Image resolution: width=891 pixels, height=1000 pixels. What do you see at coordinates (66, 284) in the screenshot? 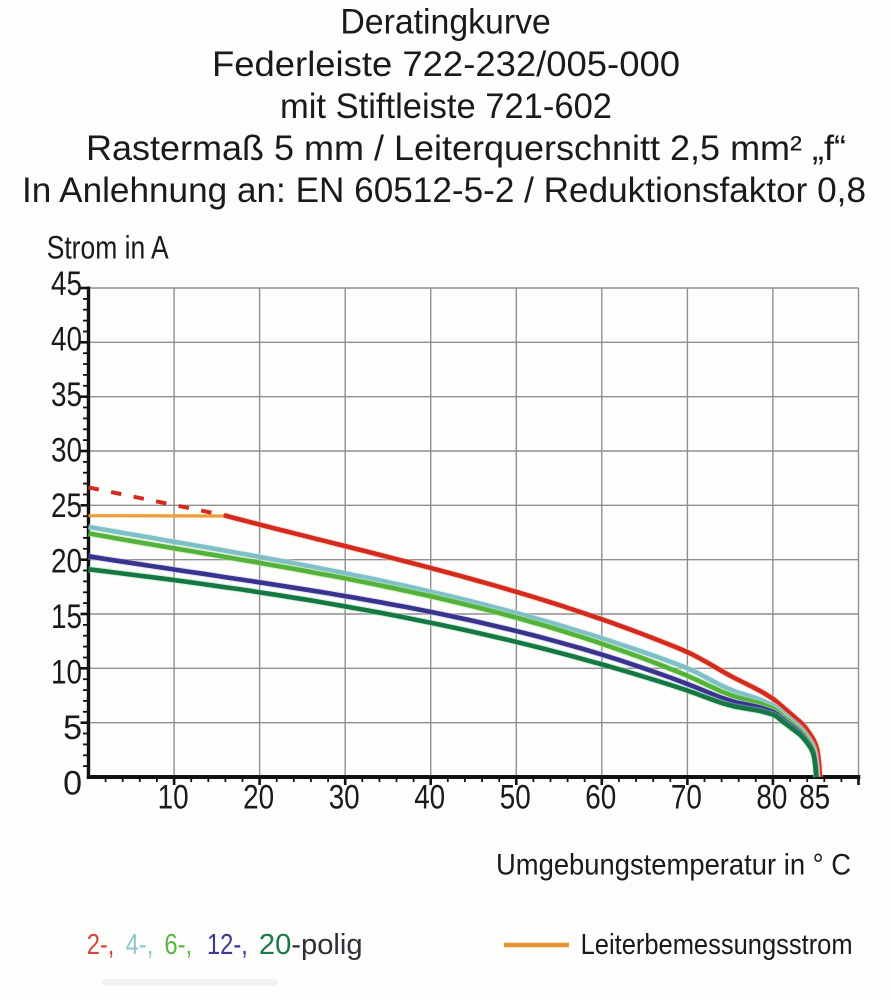
I see `svg-text: 45` at bounding box center [66, 284].